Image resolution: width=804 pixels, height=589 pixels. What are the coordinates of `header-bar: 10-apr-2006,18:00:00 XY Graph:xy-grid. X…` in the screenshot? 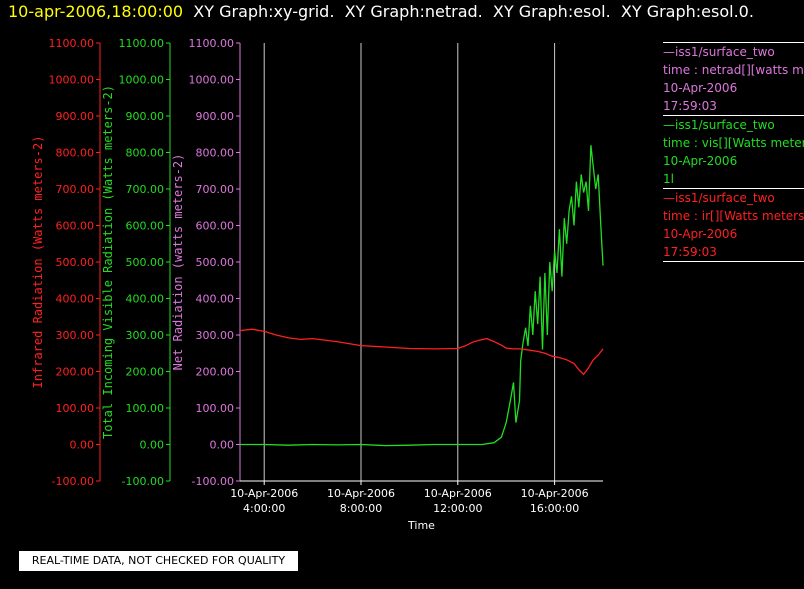 It's located at (381, 11).